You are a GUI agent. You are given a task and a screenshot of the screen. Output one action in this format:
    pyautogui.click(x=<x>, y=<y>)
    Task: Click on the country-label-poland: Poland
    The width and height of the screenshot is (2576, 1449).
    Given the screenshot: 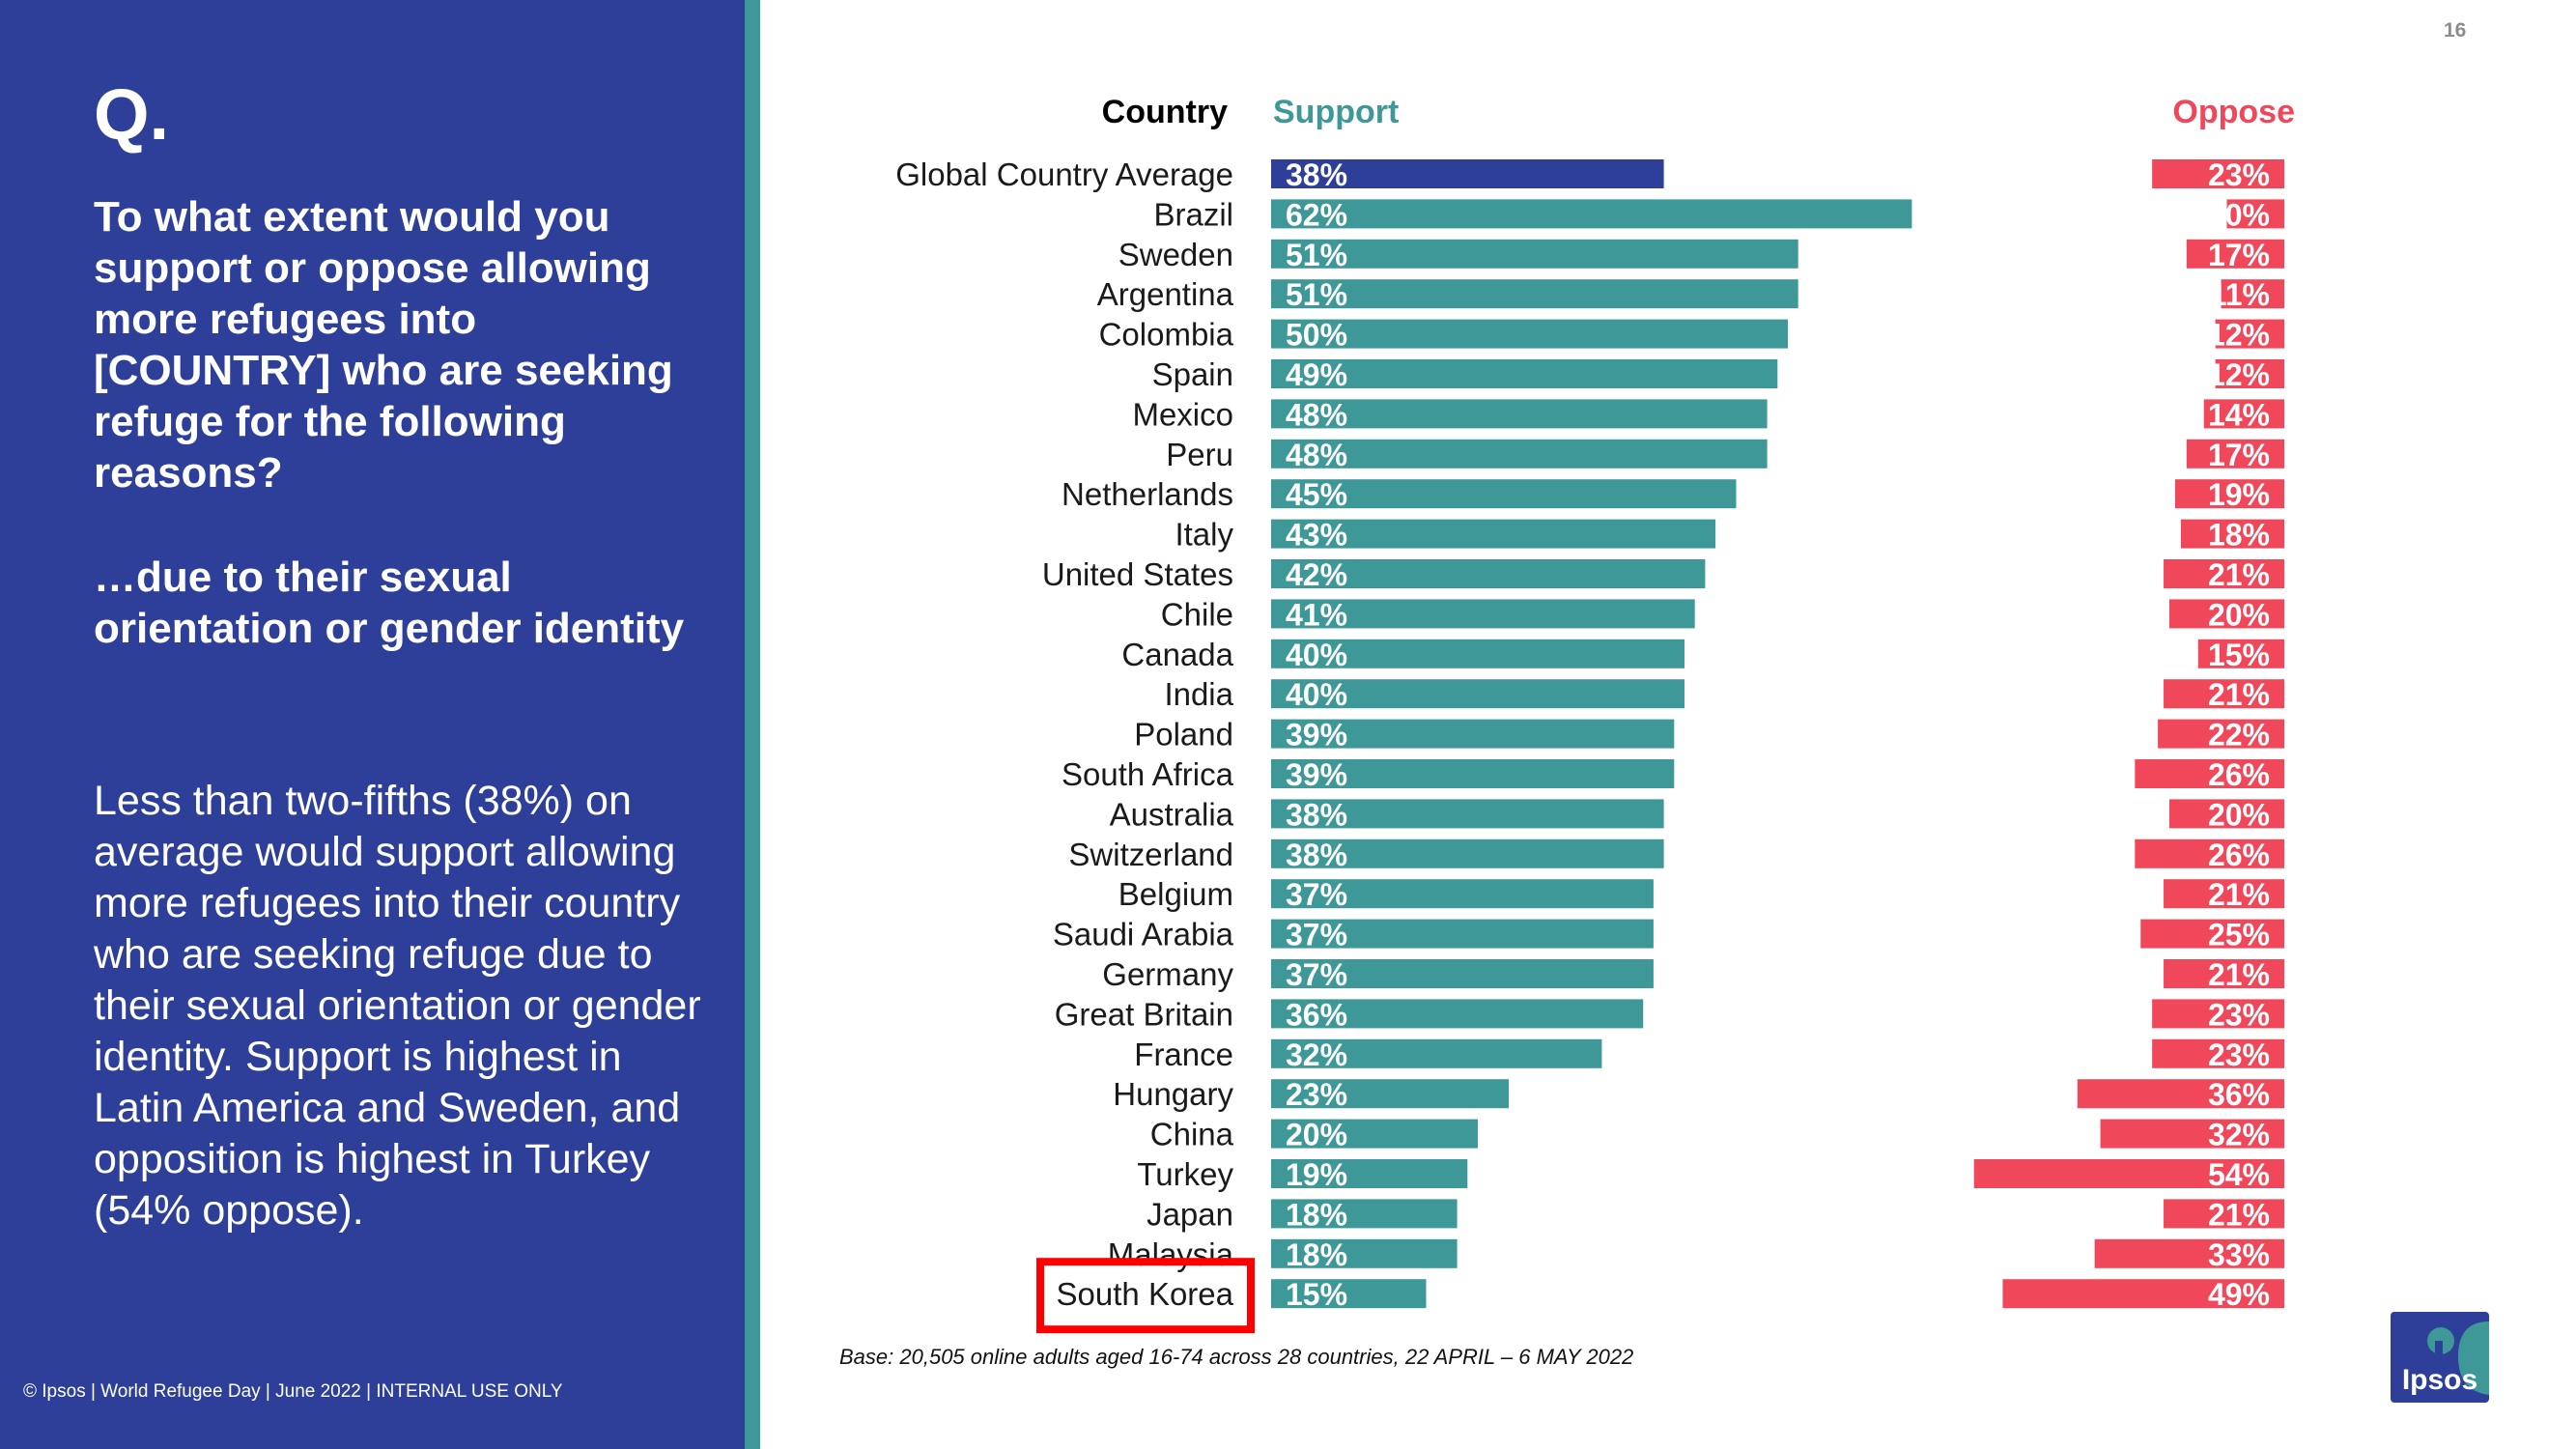 What is the action you would take?
    pyautogui.click(x=1183, y=735)
    